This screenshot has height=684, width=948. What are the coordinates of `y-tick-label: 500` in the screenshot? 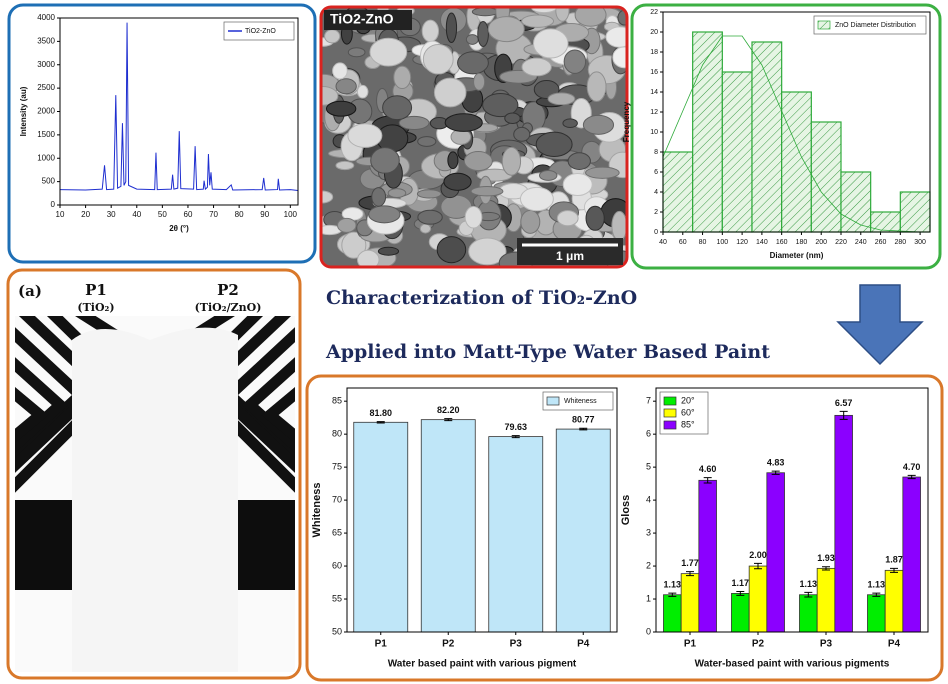 It's located at (49, 181).